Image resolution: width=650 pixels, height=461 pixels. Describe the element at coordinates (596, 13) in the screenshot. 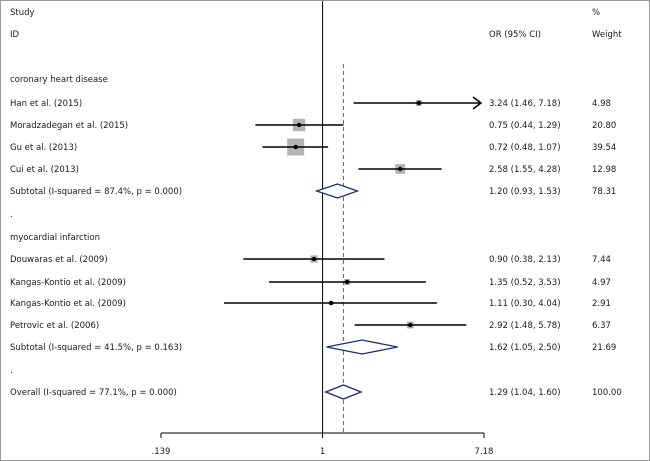

I see `header-percent-label: %` at that location.